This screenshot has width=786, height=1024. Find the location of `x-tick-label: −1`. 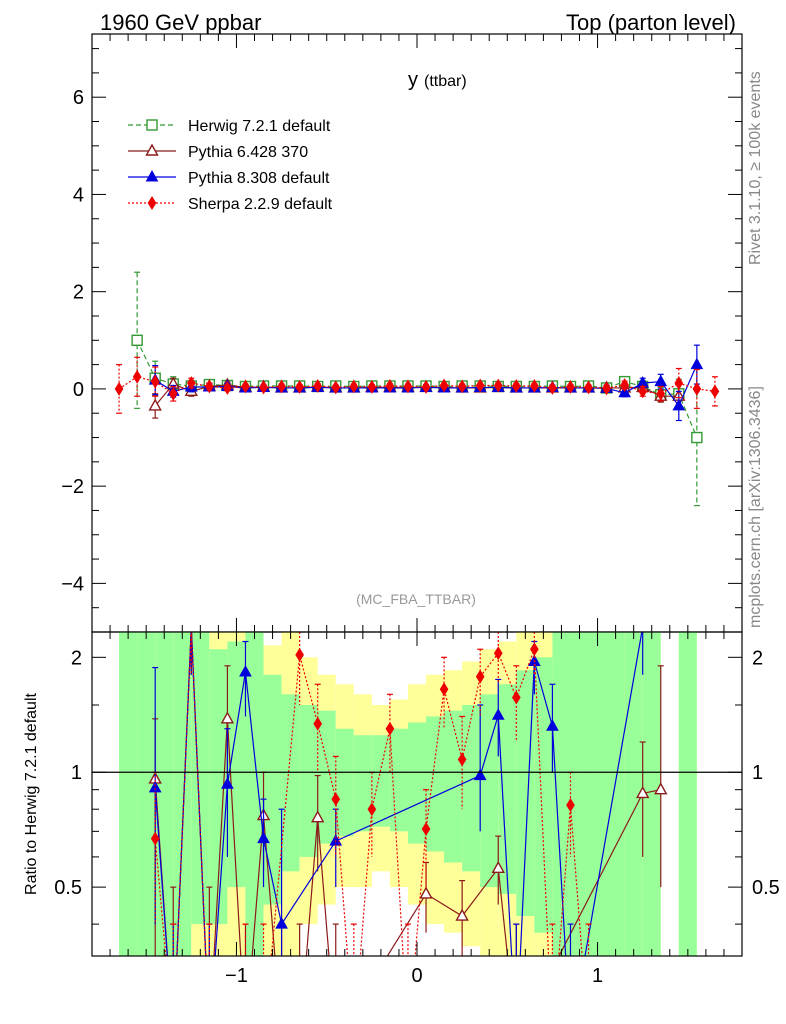

x-tick-label: −1 is located at coordinates (236, 976).